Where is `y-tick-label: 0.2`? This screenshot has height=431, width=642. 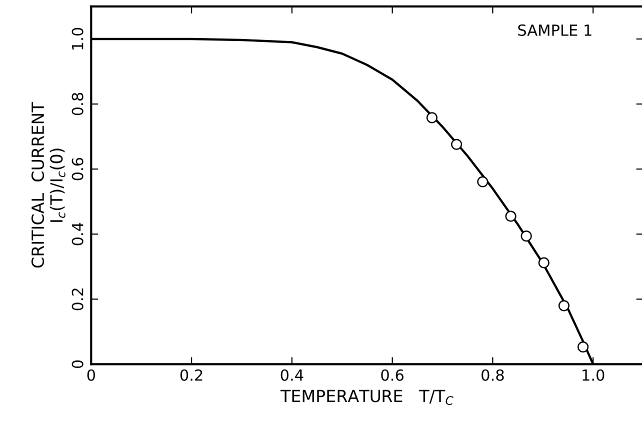 y-tick-label: 0.2 is located at coordinates (78, 299).